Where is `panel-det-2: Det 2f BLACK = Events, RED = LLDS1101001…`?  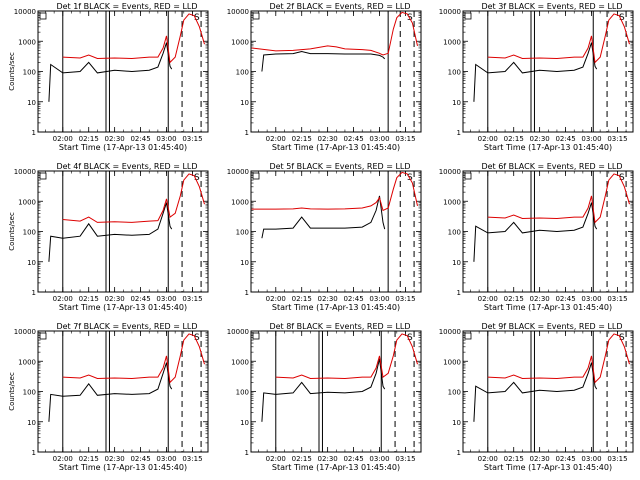
panel-det-2: Det 2f BLACK = Events, RED = LLDS1101001… is located at coordinates (324, 77).